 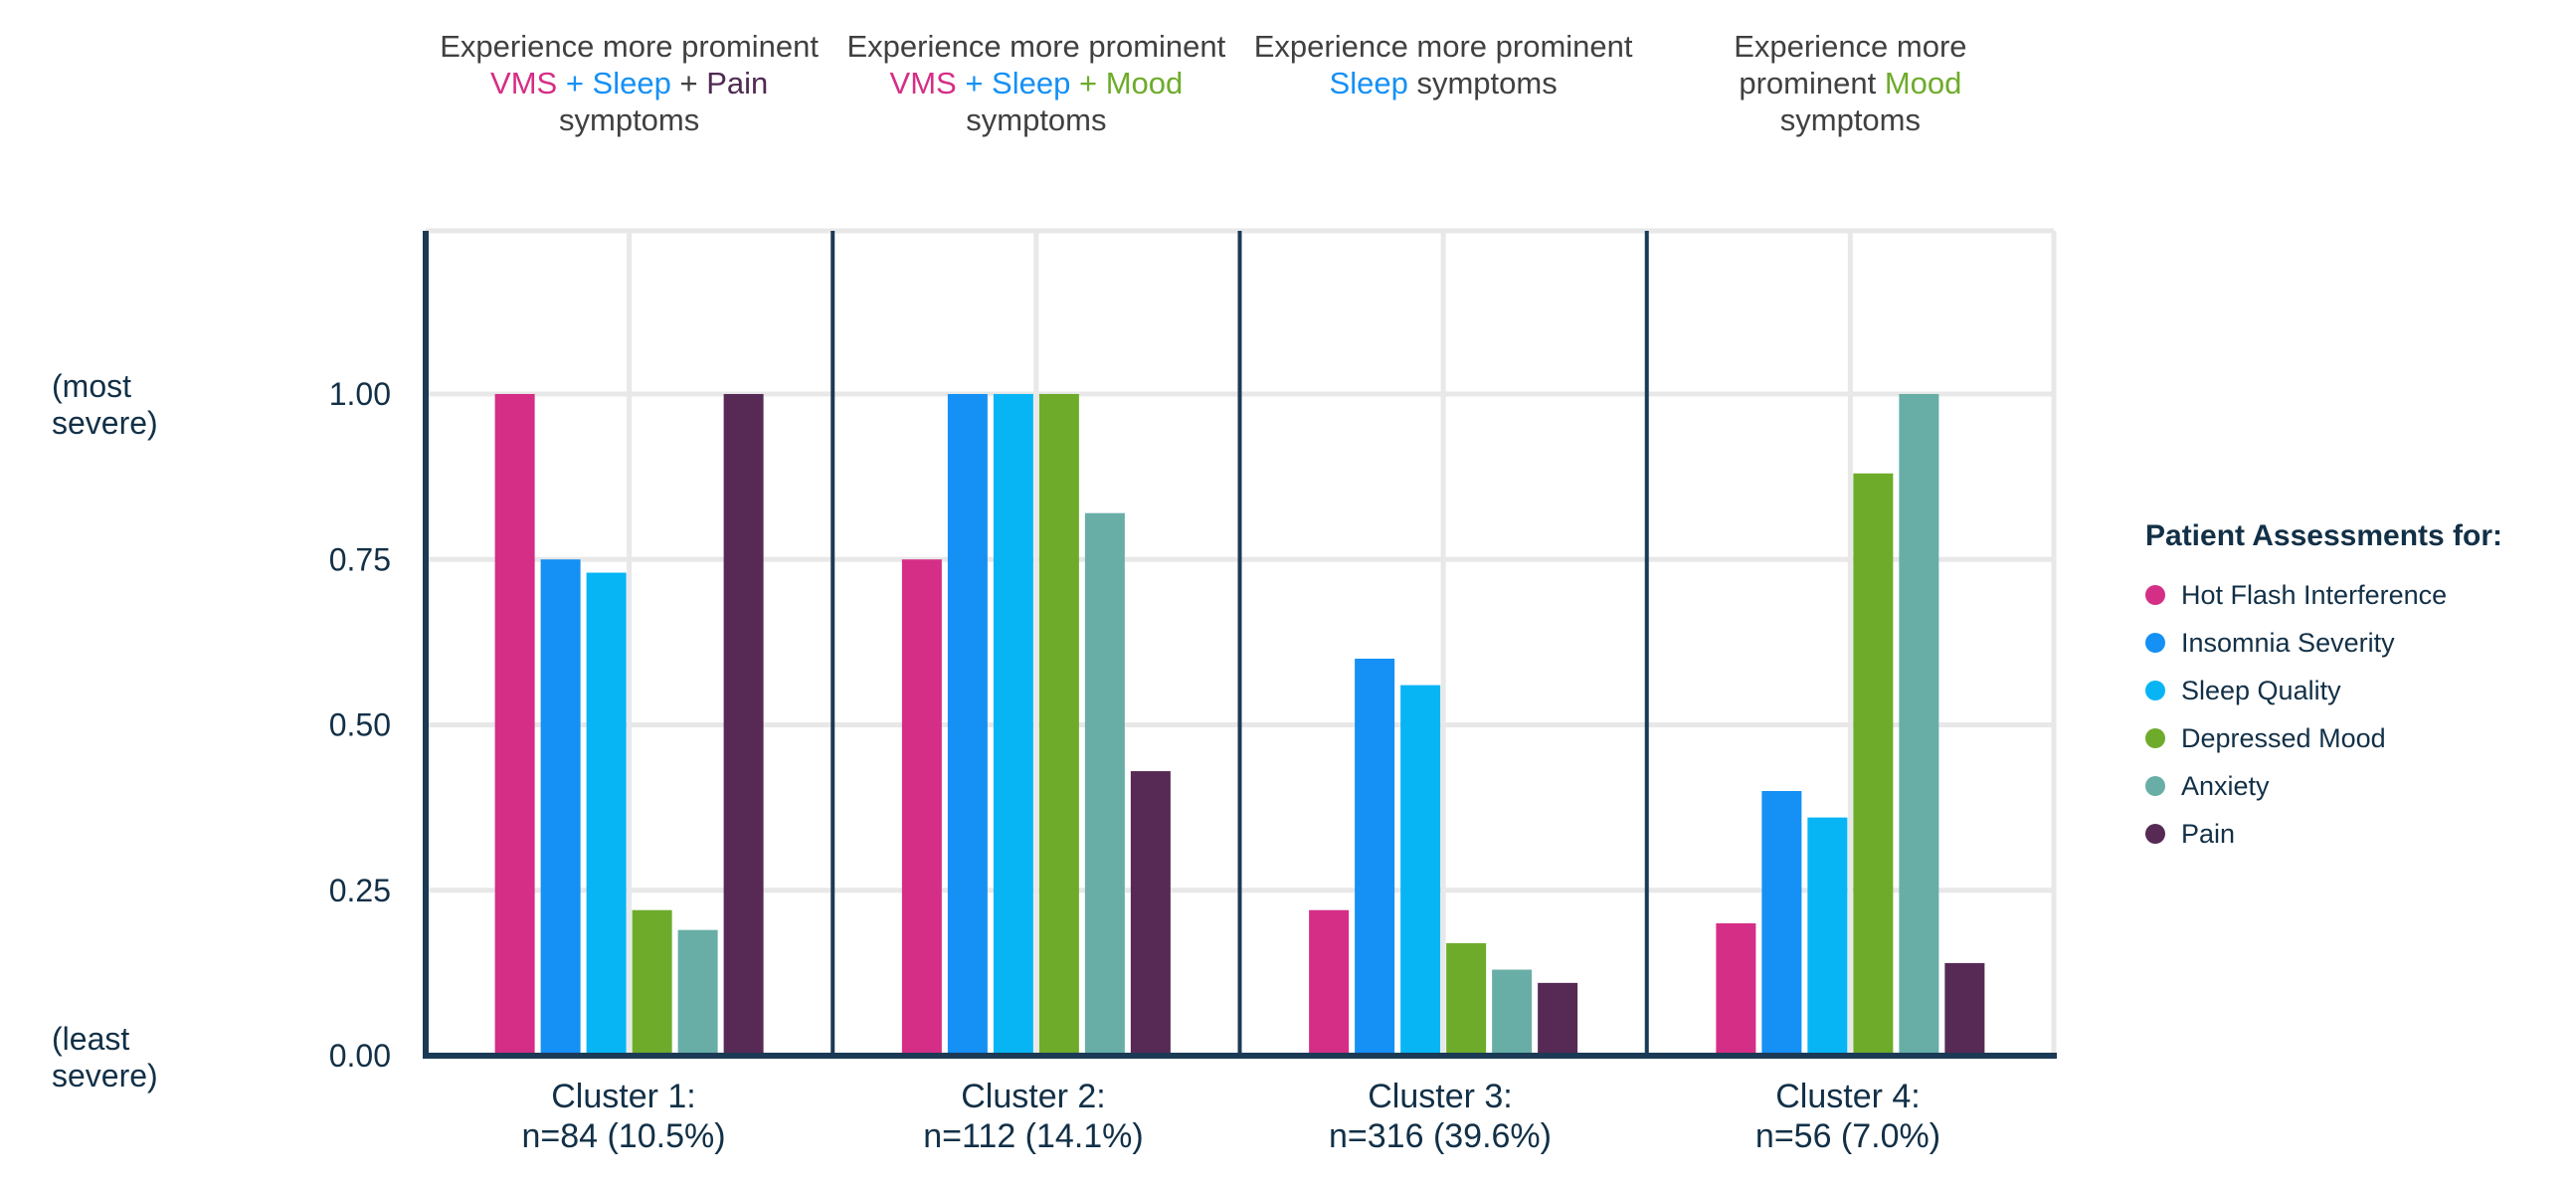 What do you see at coordinates (1848, 1096) in the screenshot?
I see `cluster-label-title: Cluster 4:` at bounding box center [1848, 1096].